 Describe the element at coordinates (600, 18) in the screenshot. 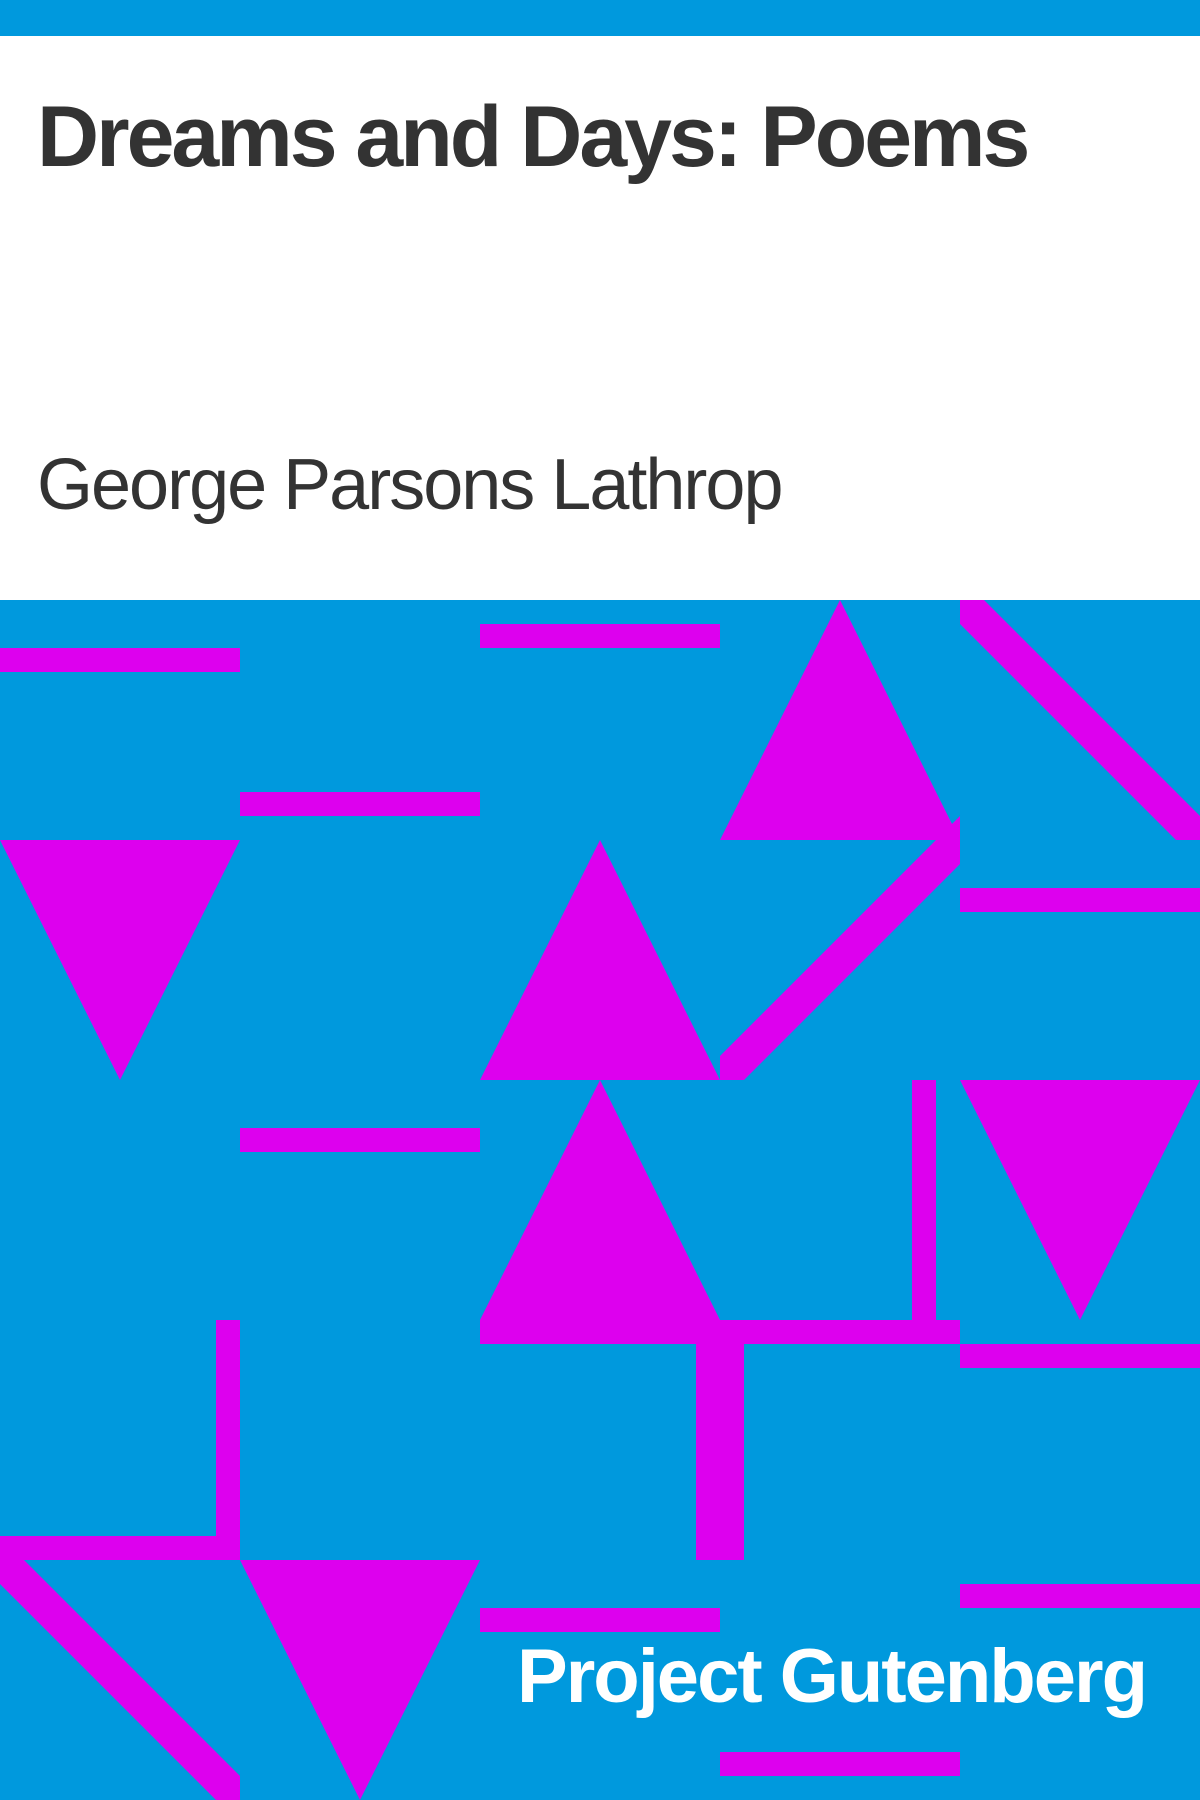

I see `top-stripe` at that location.